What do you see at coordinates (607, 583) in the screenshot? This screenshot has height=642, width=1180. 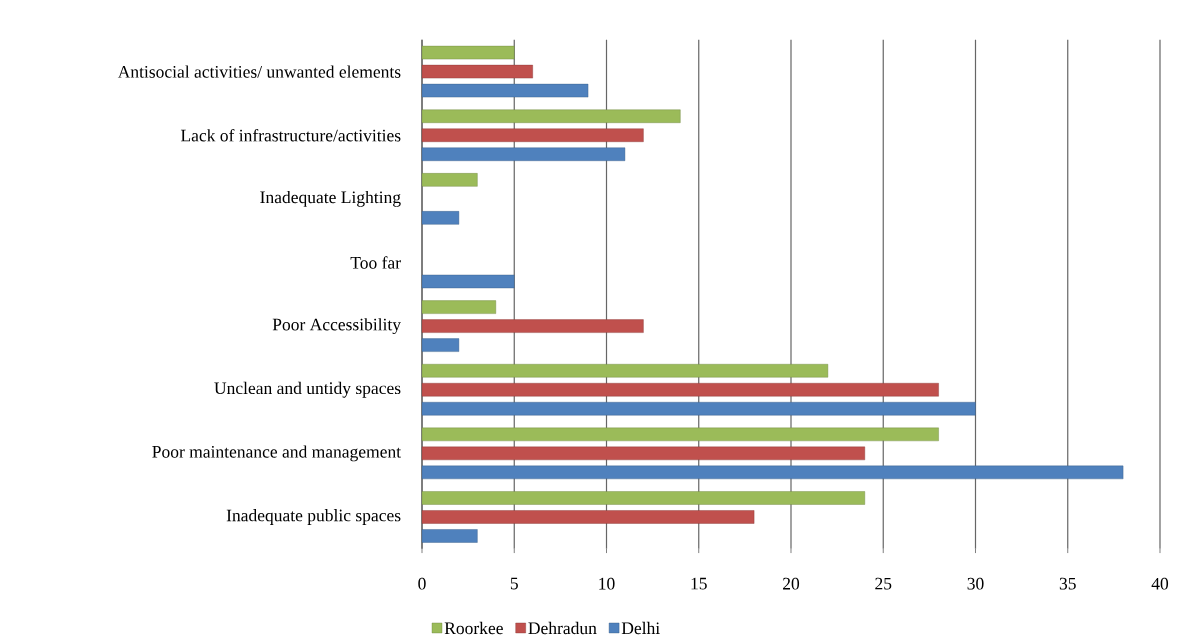 I see `x-tick-label: 10` at bounding box center [607, 583].